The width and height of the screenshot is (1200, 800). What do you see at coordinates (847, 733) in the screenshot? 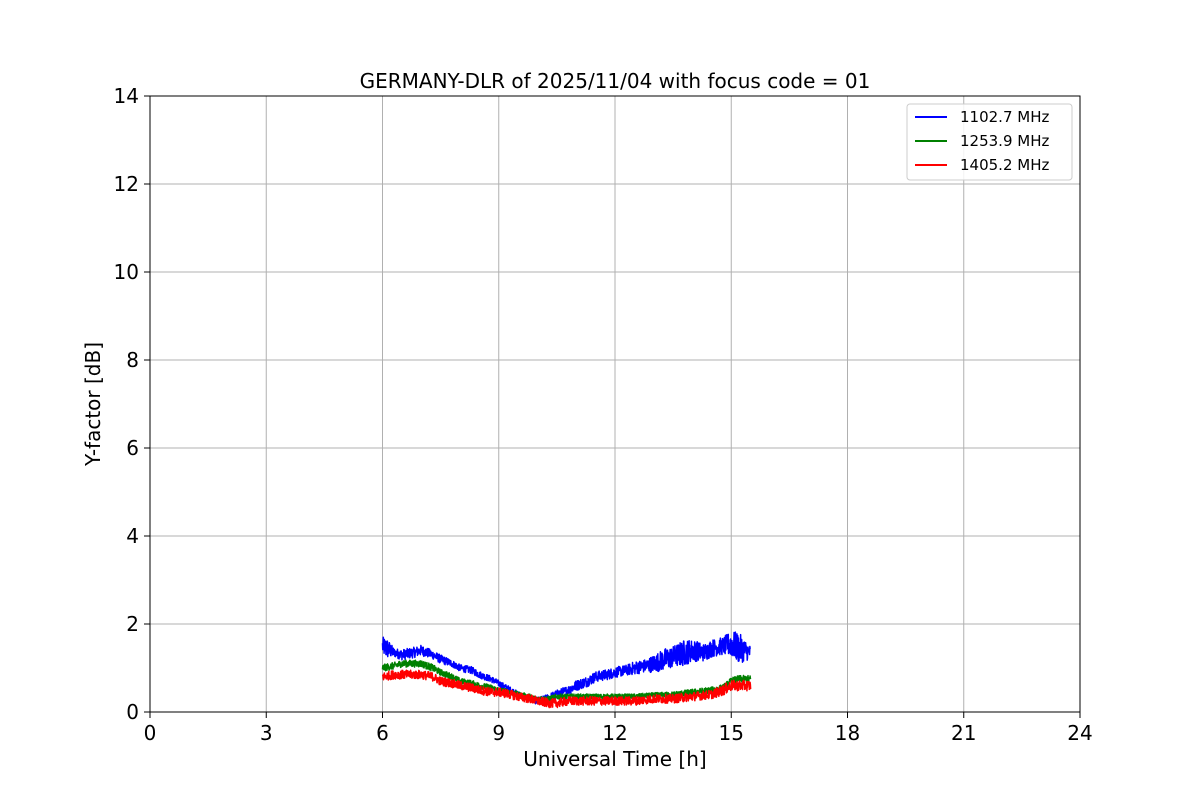
I see `x-tick-label: 18` at bounding box center [847, 733].